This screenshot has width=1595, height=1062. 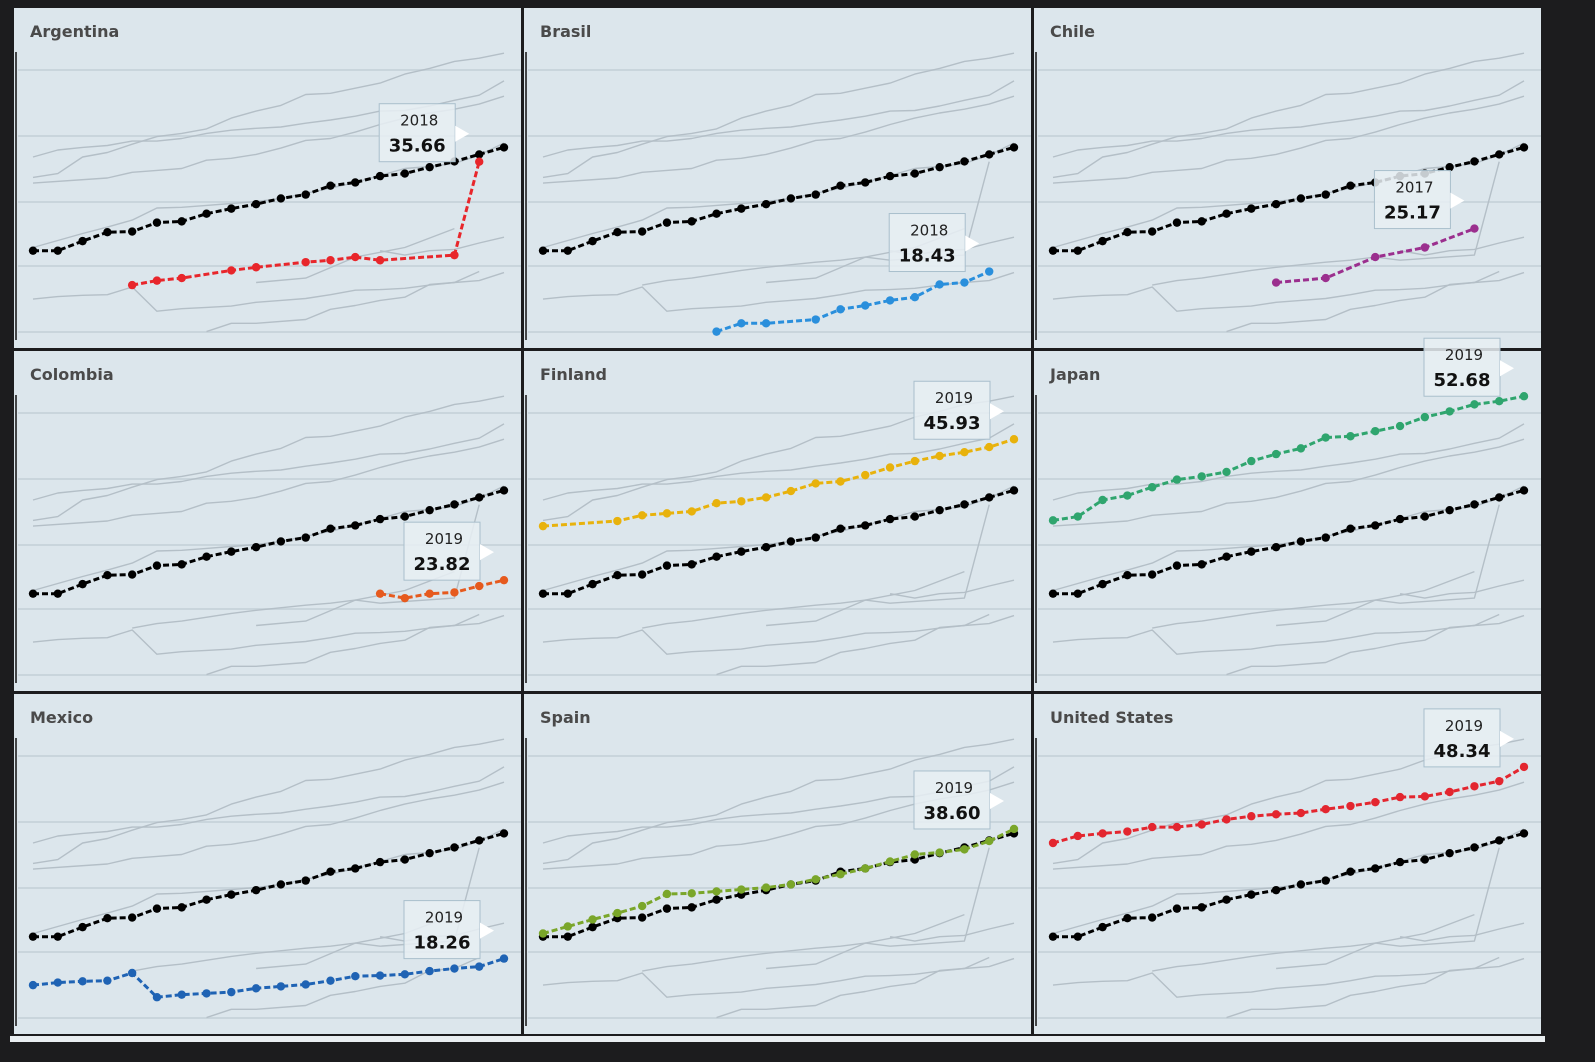 What do you see at coordinates (1462, 751) in the screenshot?
I see `annotation-value: 48.34` at bounding box center [1462, 751].